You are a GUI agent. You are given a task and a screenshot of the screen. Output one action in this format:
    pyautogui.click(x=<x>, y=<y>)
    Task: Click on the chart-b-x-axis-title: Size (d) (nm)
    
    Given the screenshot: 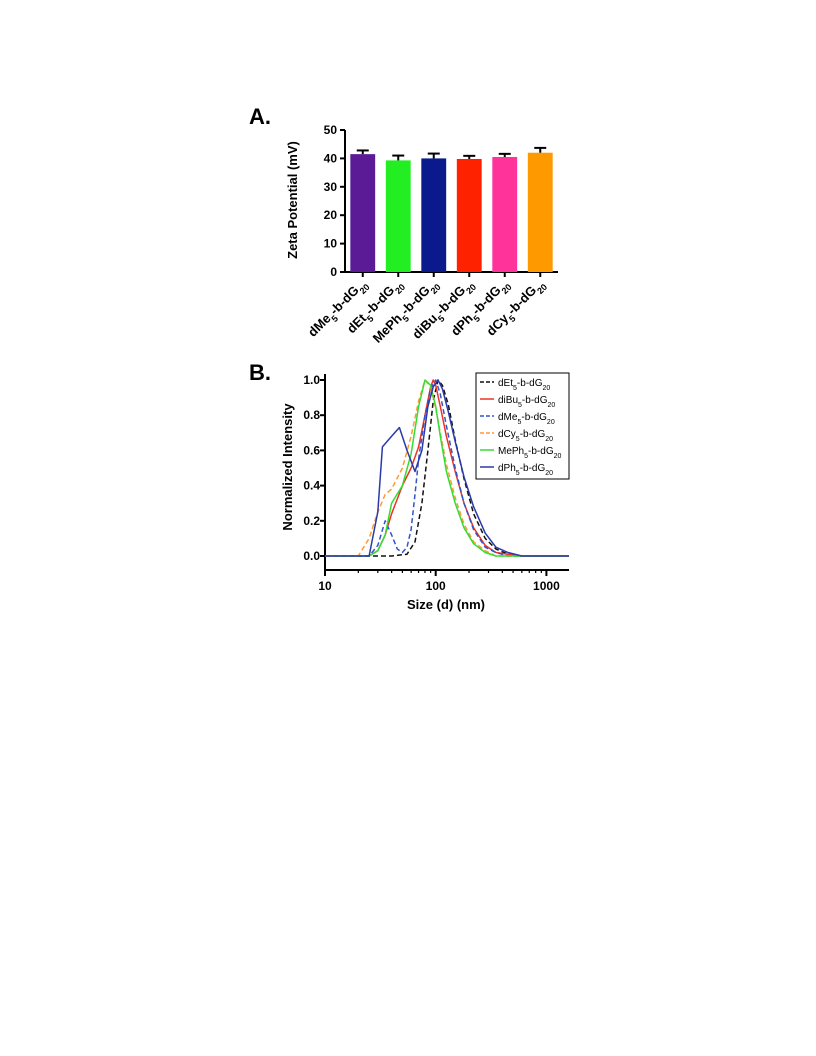 What is the action you would take?
    pyautogui.click(x=446, y=604)
    